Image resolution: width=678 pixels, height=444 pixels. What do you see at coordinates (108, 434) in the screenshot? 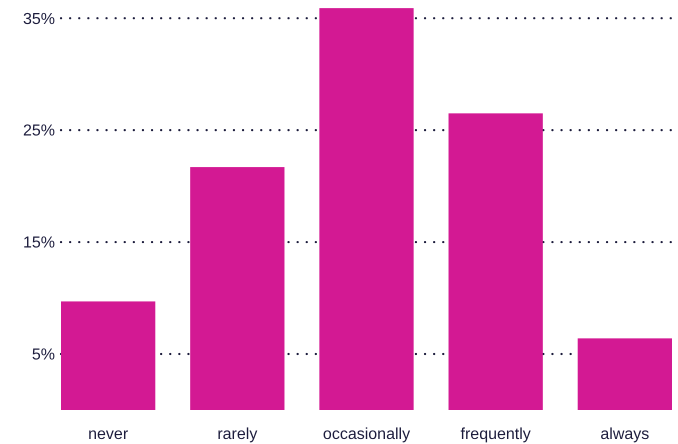
I see `x-tick-label: never` at bounding box center [108, 434].